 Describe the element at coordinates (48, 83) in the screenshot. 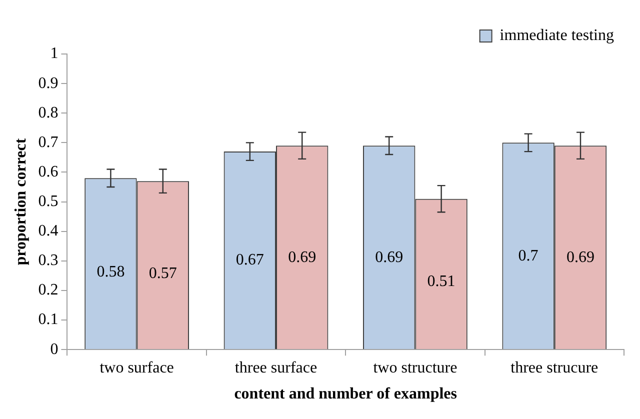

I see `y-tick-label: 0.9` at that location.